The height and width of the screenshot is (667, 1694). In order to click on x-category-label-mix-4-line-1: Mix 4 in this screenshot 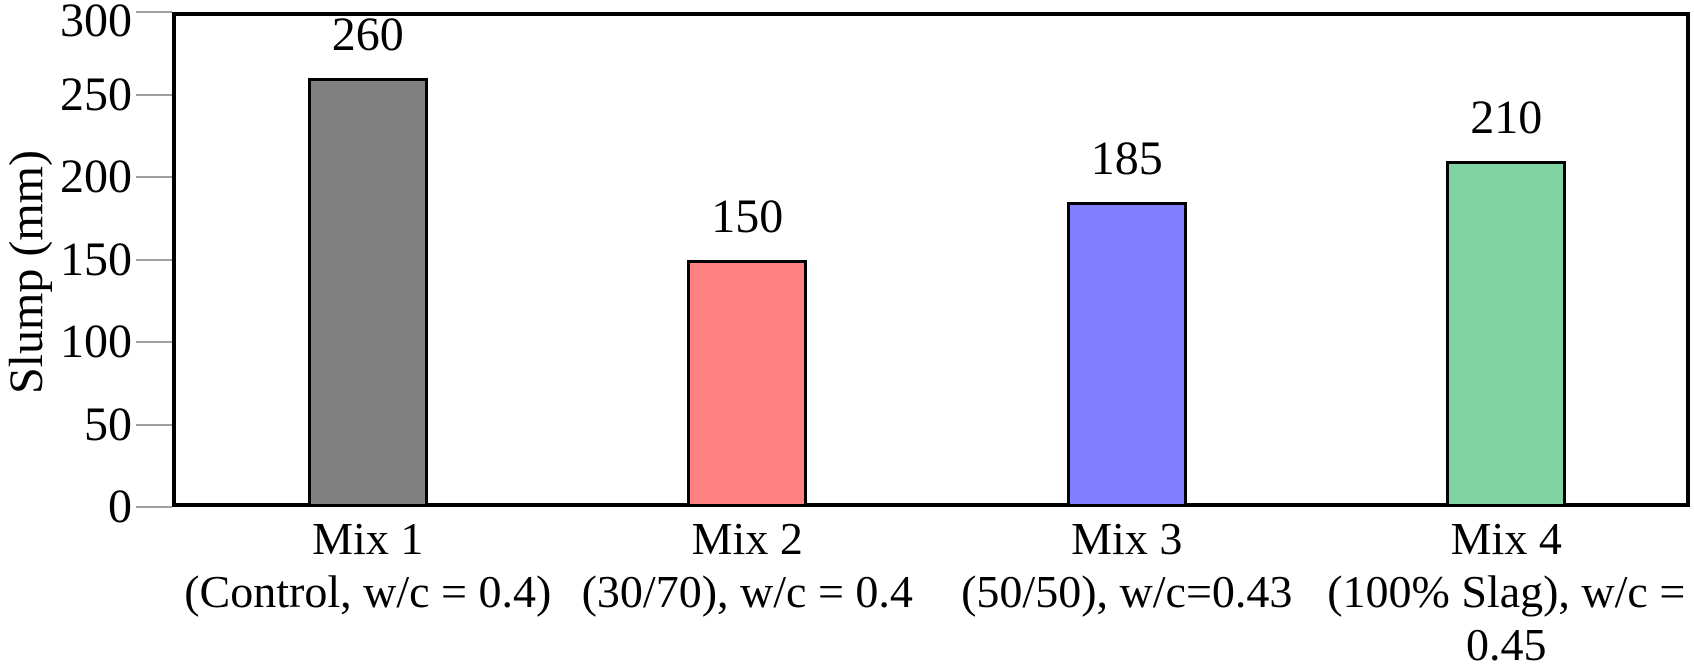, I will do `click(1506, 538)`.